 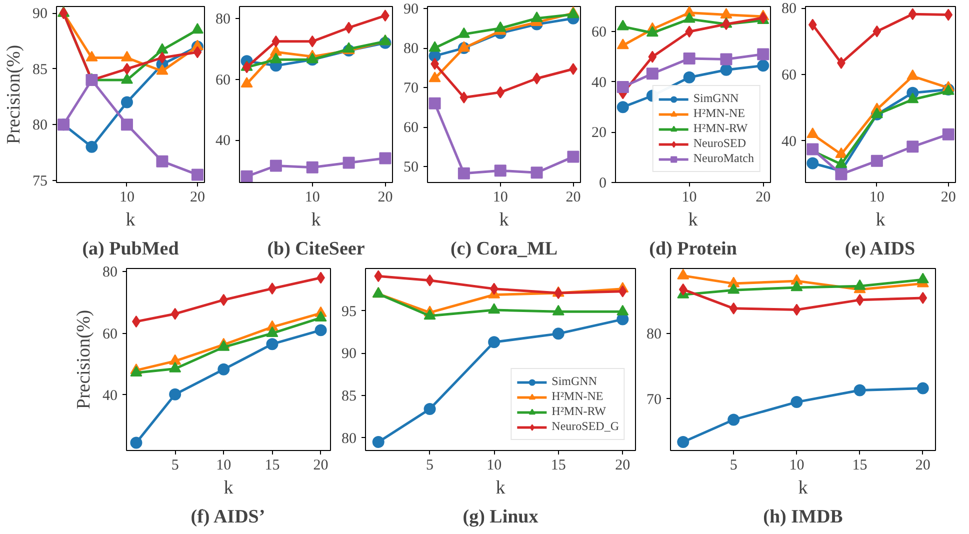 I want to click on x-tick-label: 15, so click(x=272, y=466).